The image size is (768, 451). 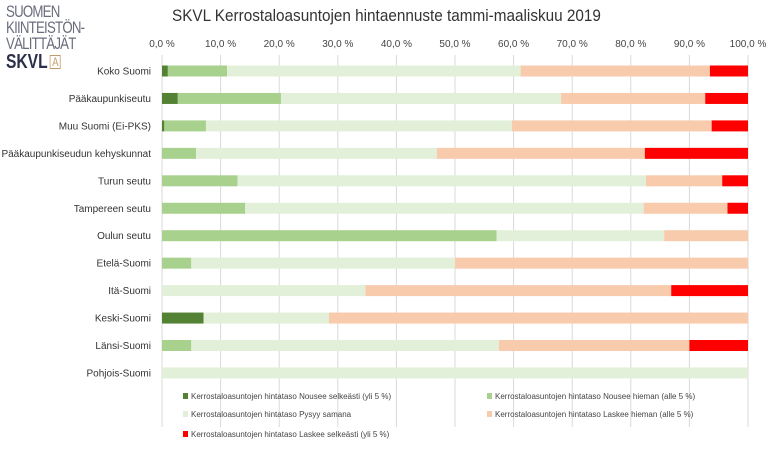 What do you see at coordinates (123, 319) in the screenshot?
I see `category-label: Keski-Suomi` at bounding box center [123, 319].